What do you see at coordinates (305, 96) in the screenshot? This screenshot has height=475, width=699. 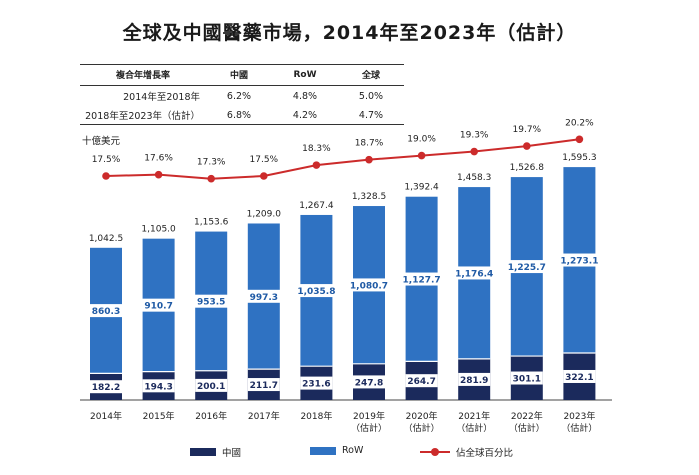 I see `cagr-cell-row: 4.8%` at bounding box center [305, 96].